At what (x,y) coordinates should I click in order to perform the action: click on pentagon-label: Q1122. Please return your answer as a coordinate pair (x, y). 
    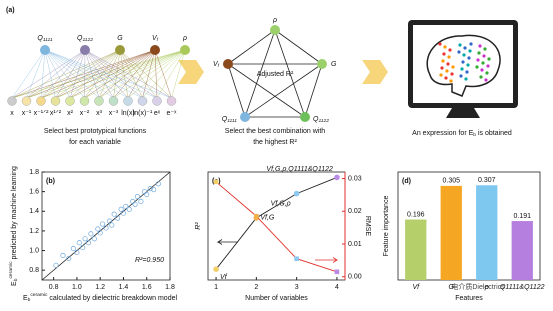
    Looking at the image, I should click on (321, 120).